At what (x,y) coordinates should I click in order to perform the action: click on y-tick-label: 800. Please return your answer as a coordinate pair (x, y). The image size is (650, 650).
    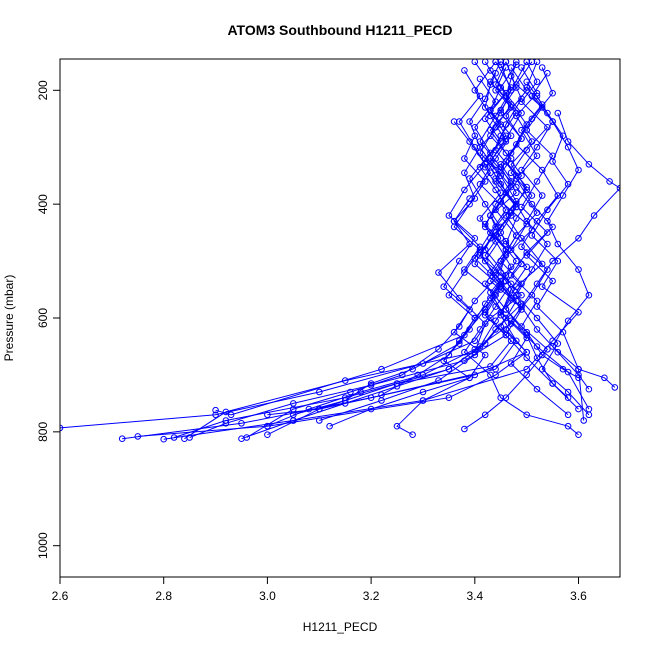
    Looking at the image, I should click on (43, 432).